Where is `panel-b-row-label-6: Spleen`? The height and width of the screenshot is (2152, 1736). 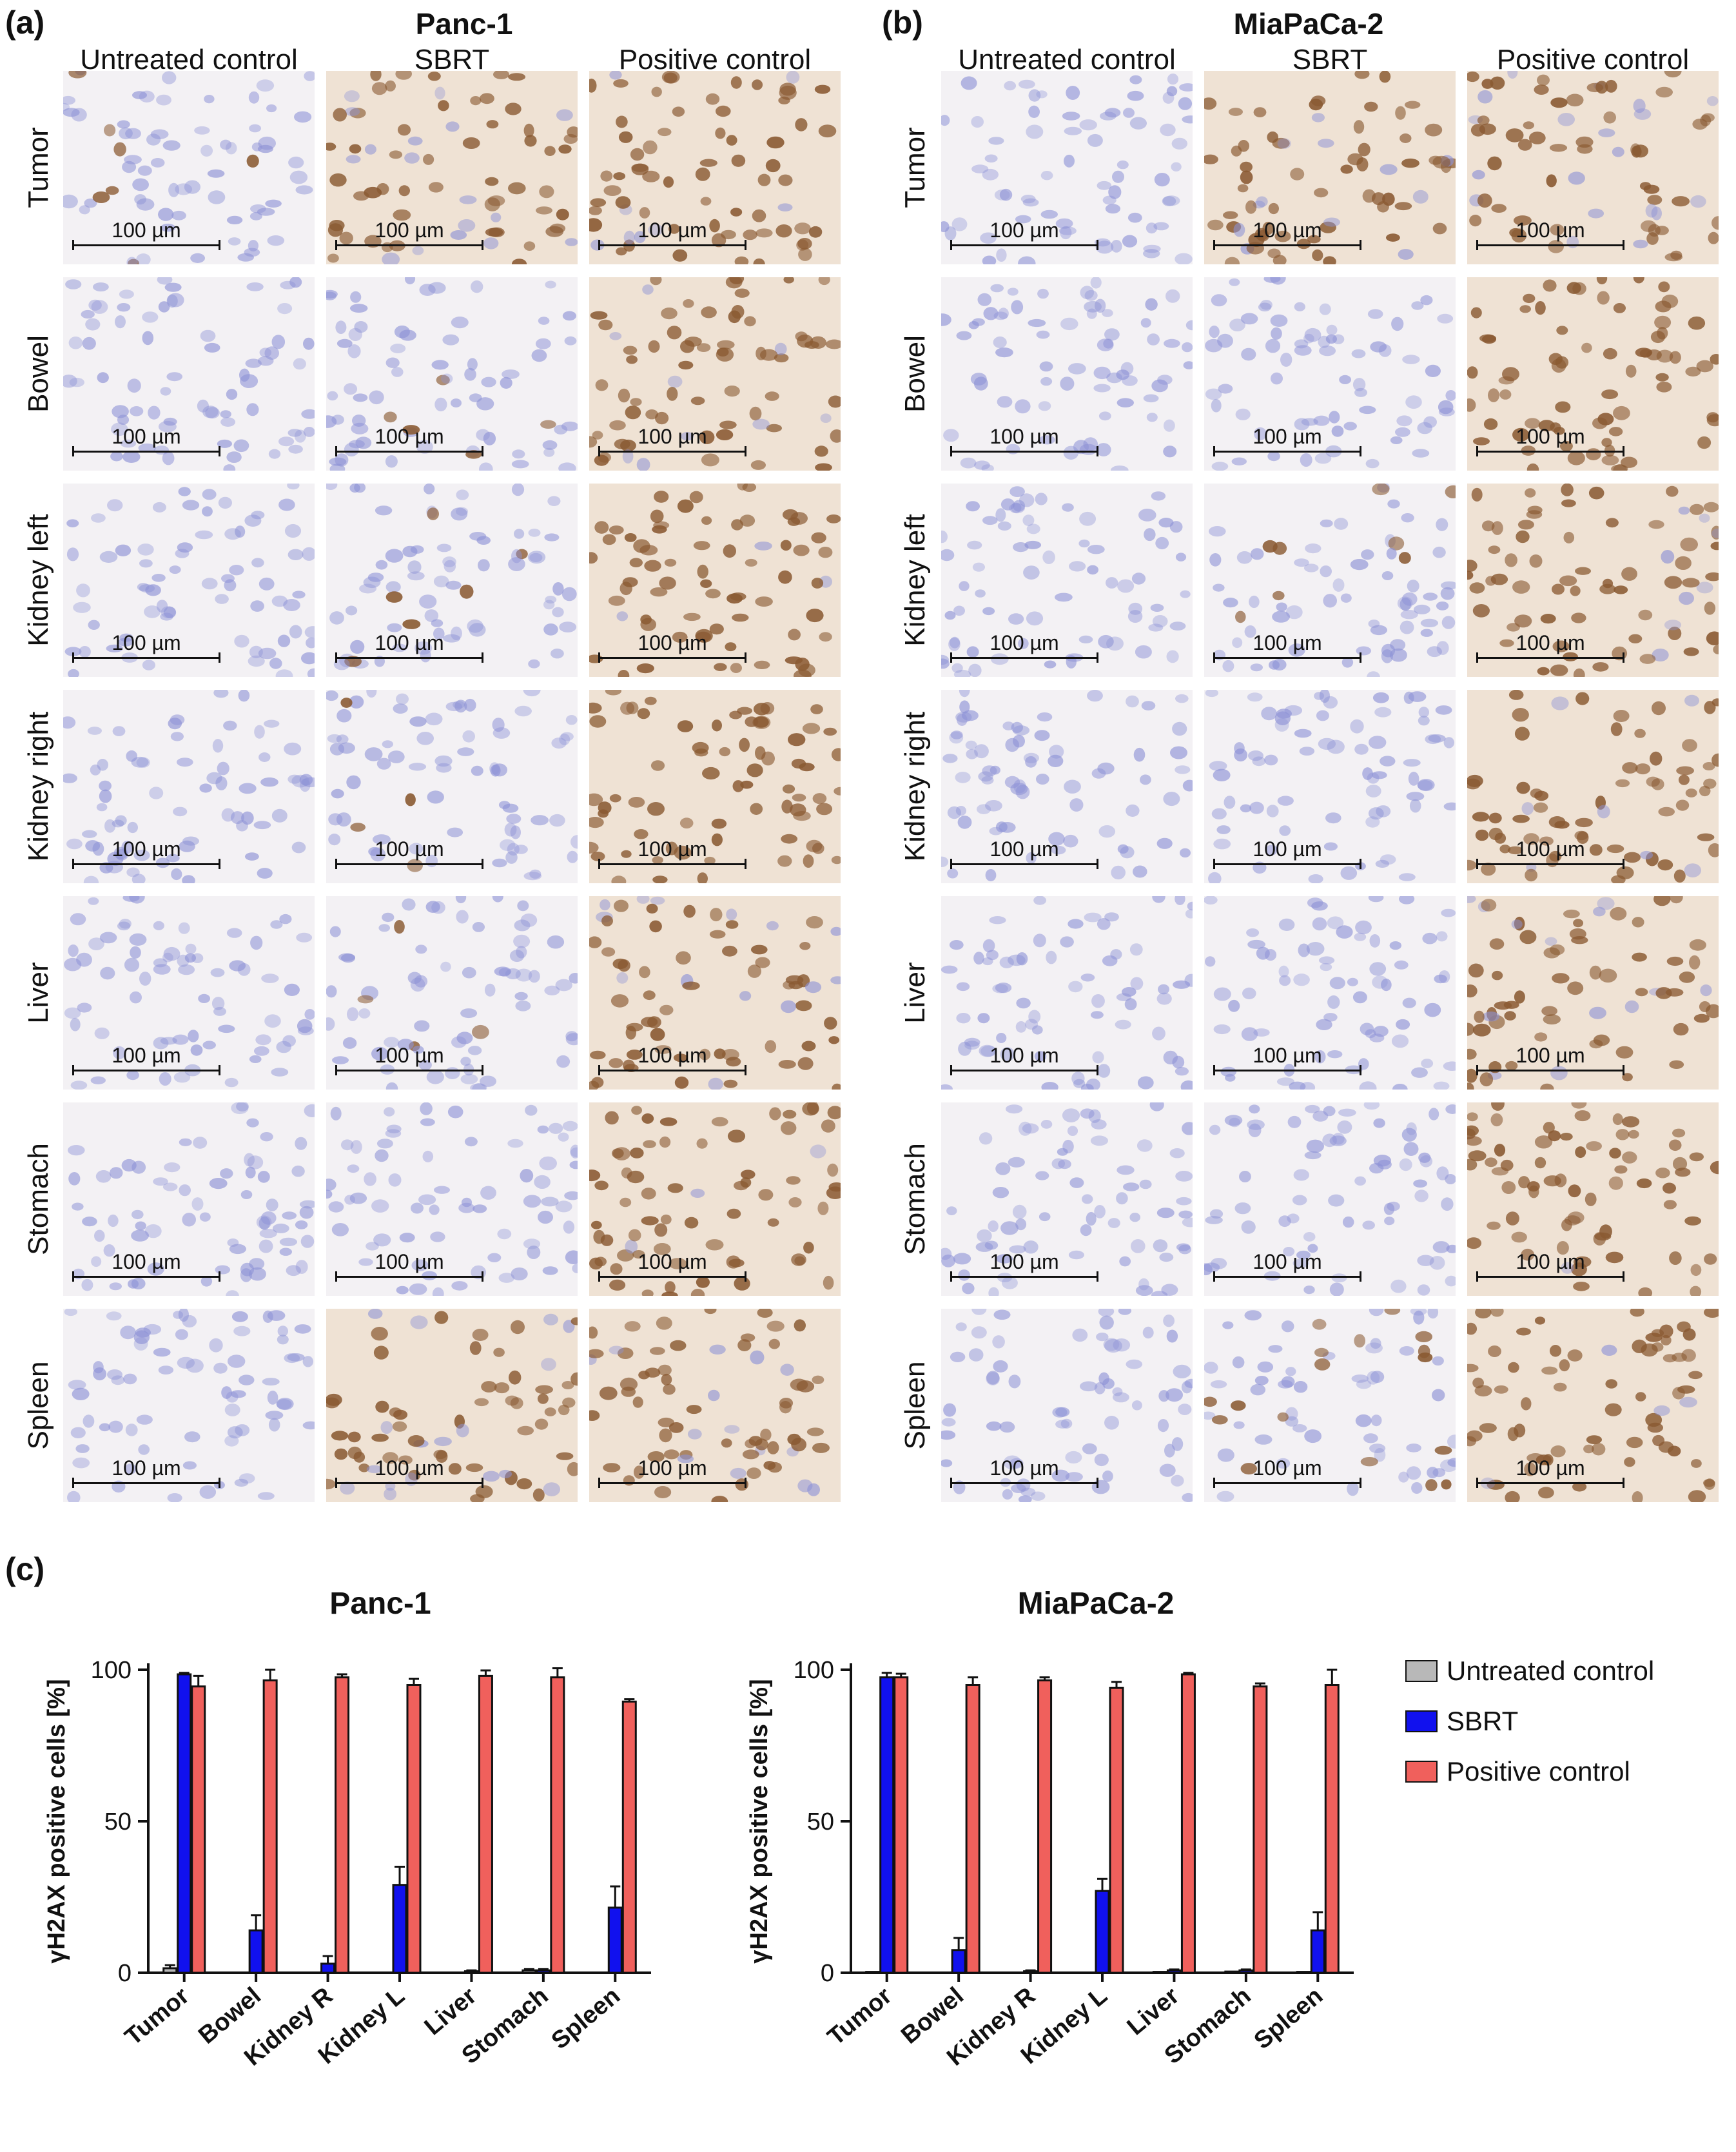 panel-b-row-label-6: Spleen is located at coordinates (915, 1405).